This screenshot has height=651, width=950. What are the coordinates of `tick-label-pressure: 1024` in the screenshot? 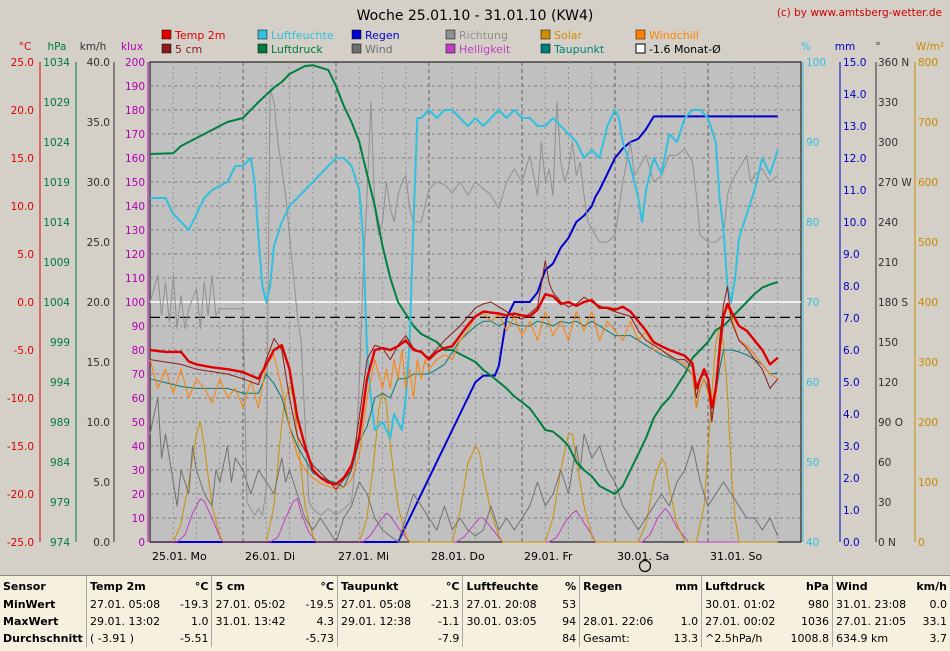 It's located at (56, 143).